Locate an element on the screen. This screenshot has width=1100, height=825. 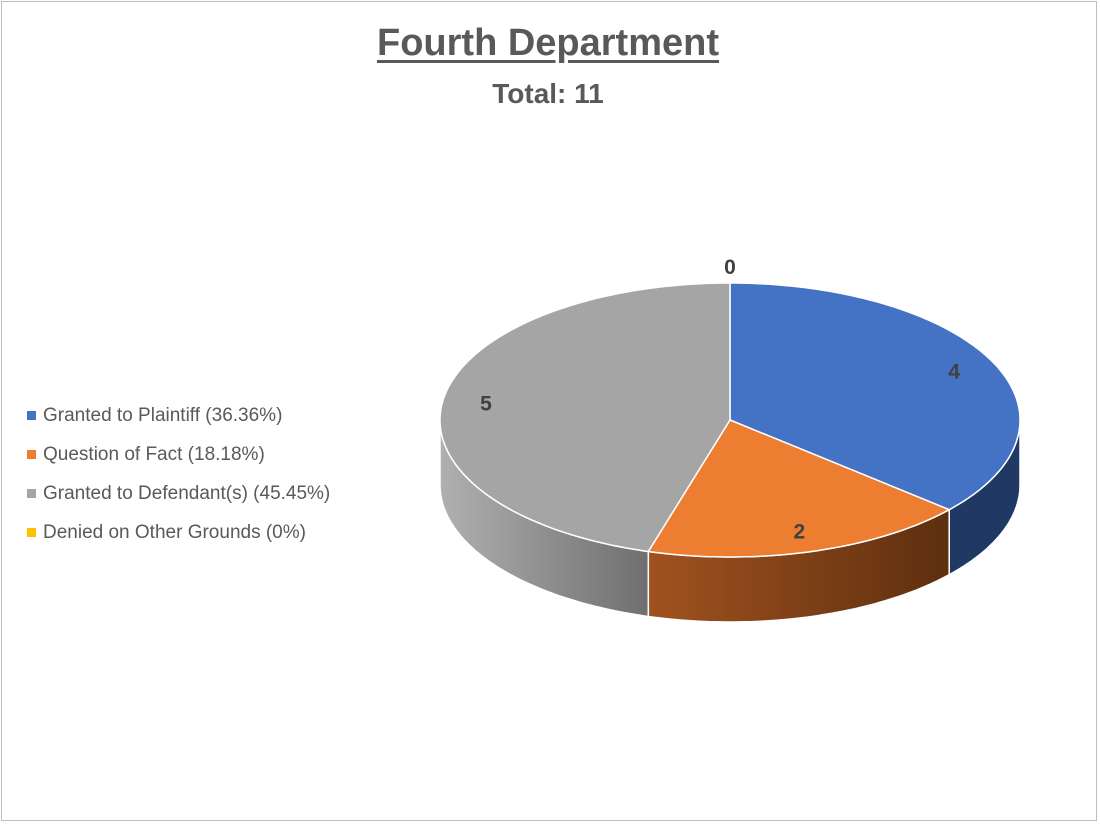
legend-item-question-of-fact: Question of Fact (18.18%) is located at coordinates (178, 454).